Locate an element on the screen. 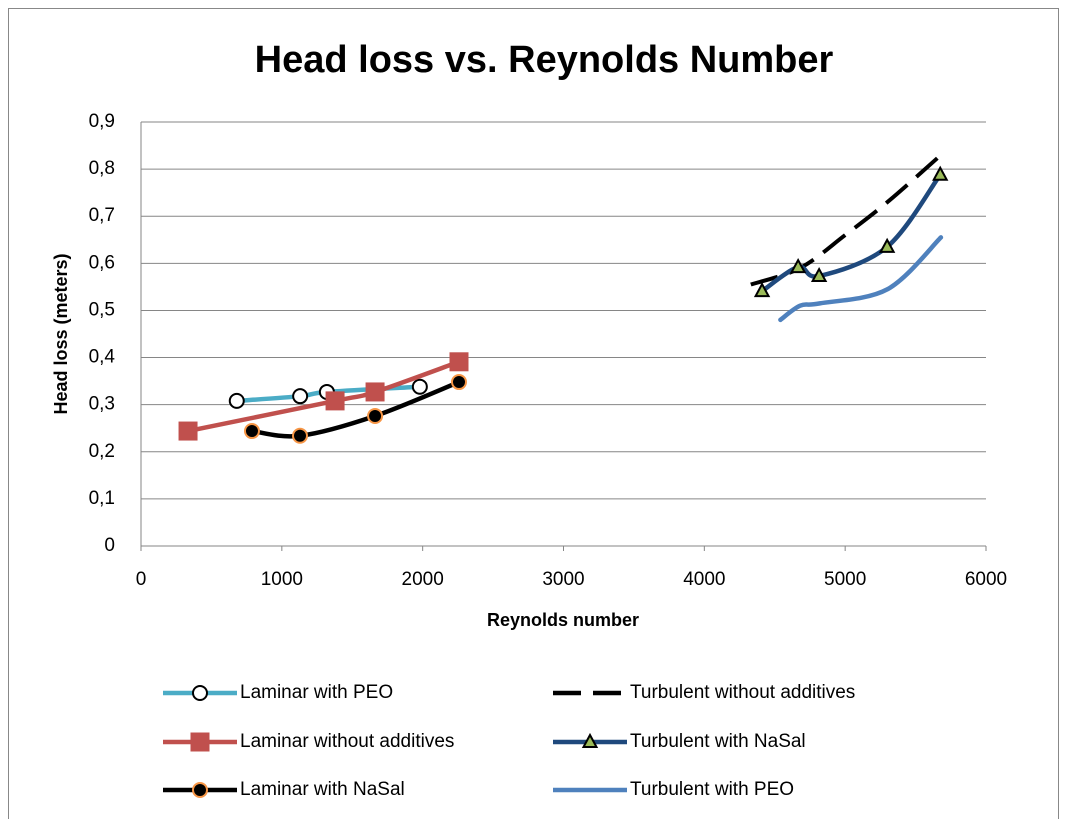 Image resolution: width=1067 pixels, height=819 pixels. x-tick-label: 5000 is located at coordinates (845, 579).